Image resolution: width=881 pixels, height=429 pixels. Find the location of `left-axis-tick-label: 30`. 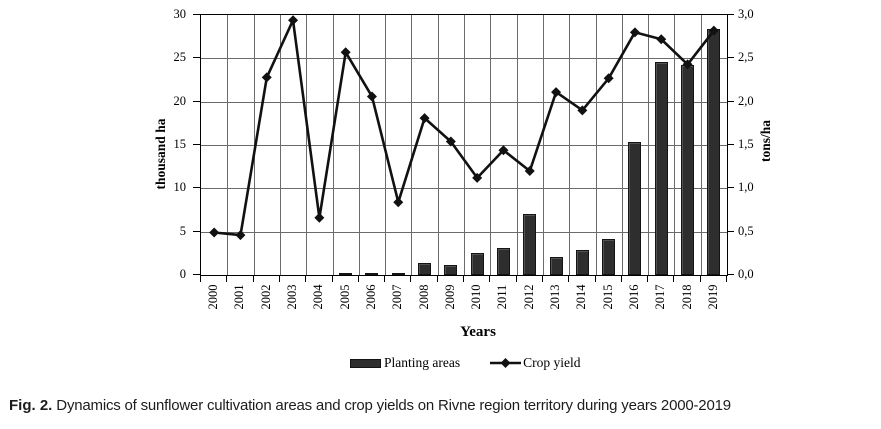

left-axis-tick-label: 30 is located at coordinates (180, 14).